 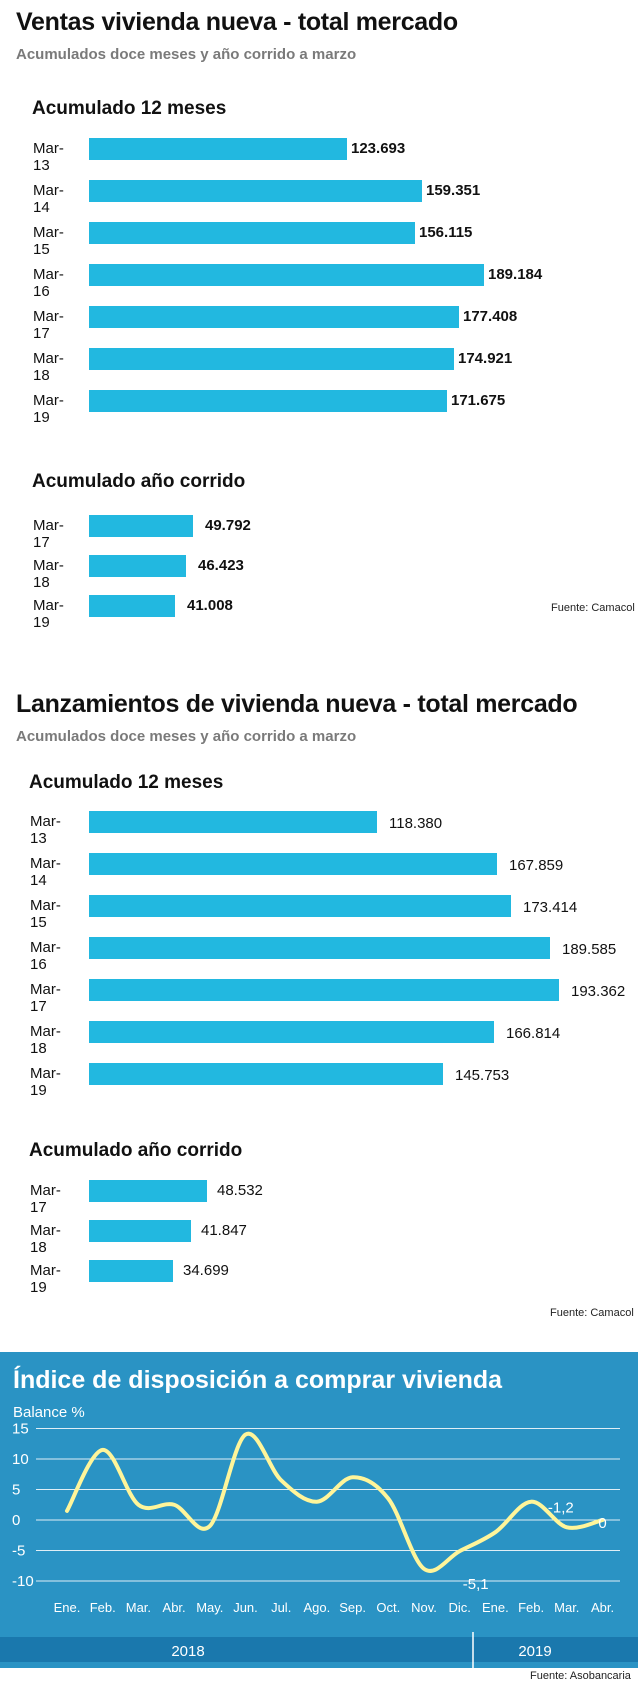 I want to click on panel1-section-12m: Acumulado 12 meses, so click(x=129, y=108).